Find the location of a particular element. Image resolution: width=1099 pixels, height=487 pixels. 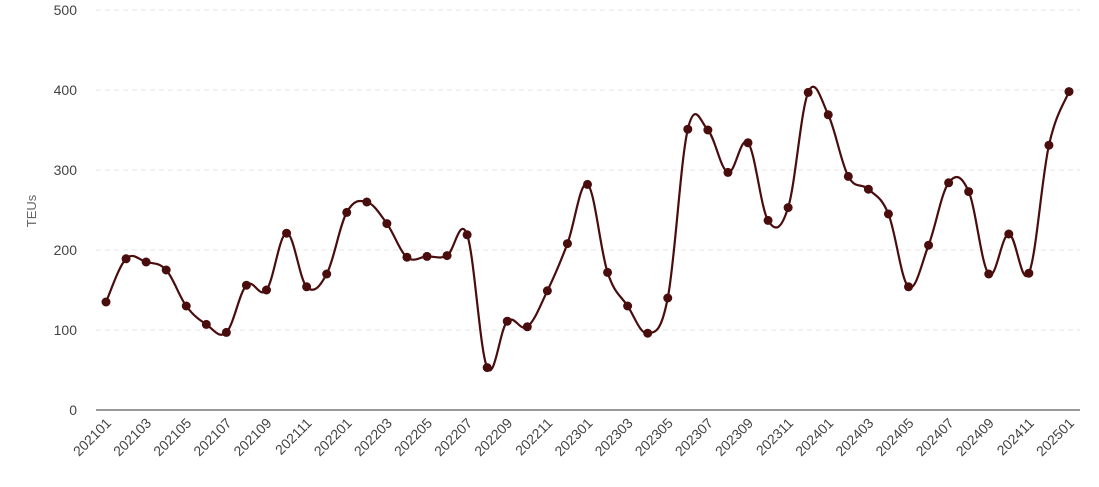

x-tick-label: 202501 is located at coordinates (1055, 437).